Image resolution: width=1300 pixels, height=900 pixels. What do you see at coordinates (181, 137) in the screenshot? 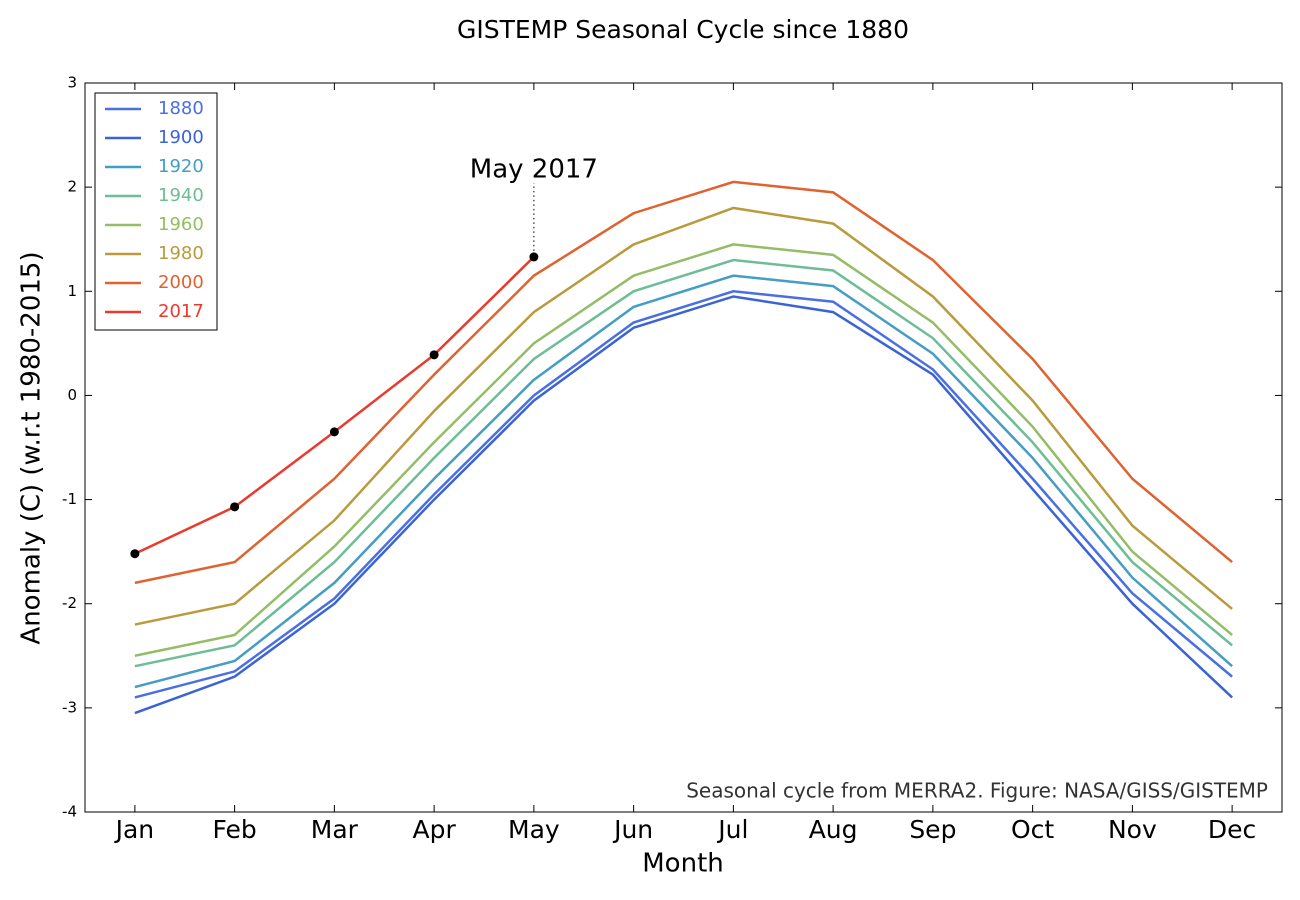
I see `legend-label: 1900` at bounding box center [181, 137].